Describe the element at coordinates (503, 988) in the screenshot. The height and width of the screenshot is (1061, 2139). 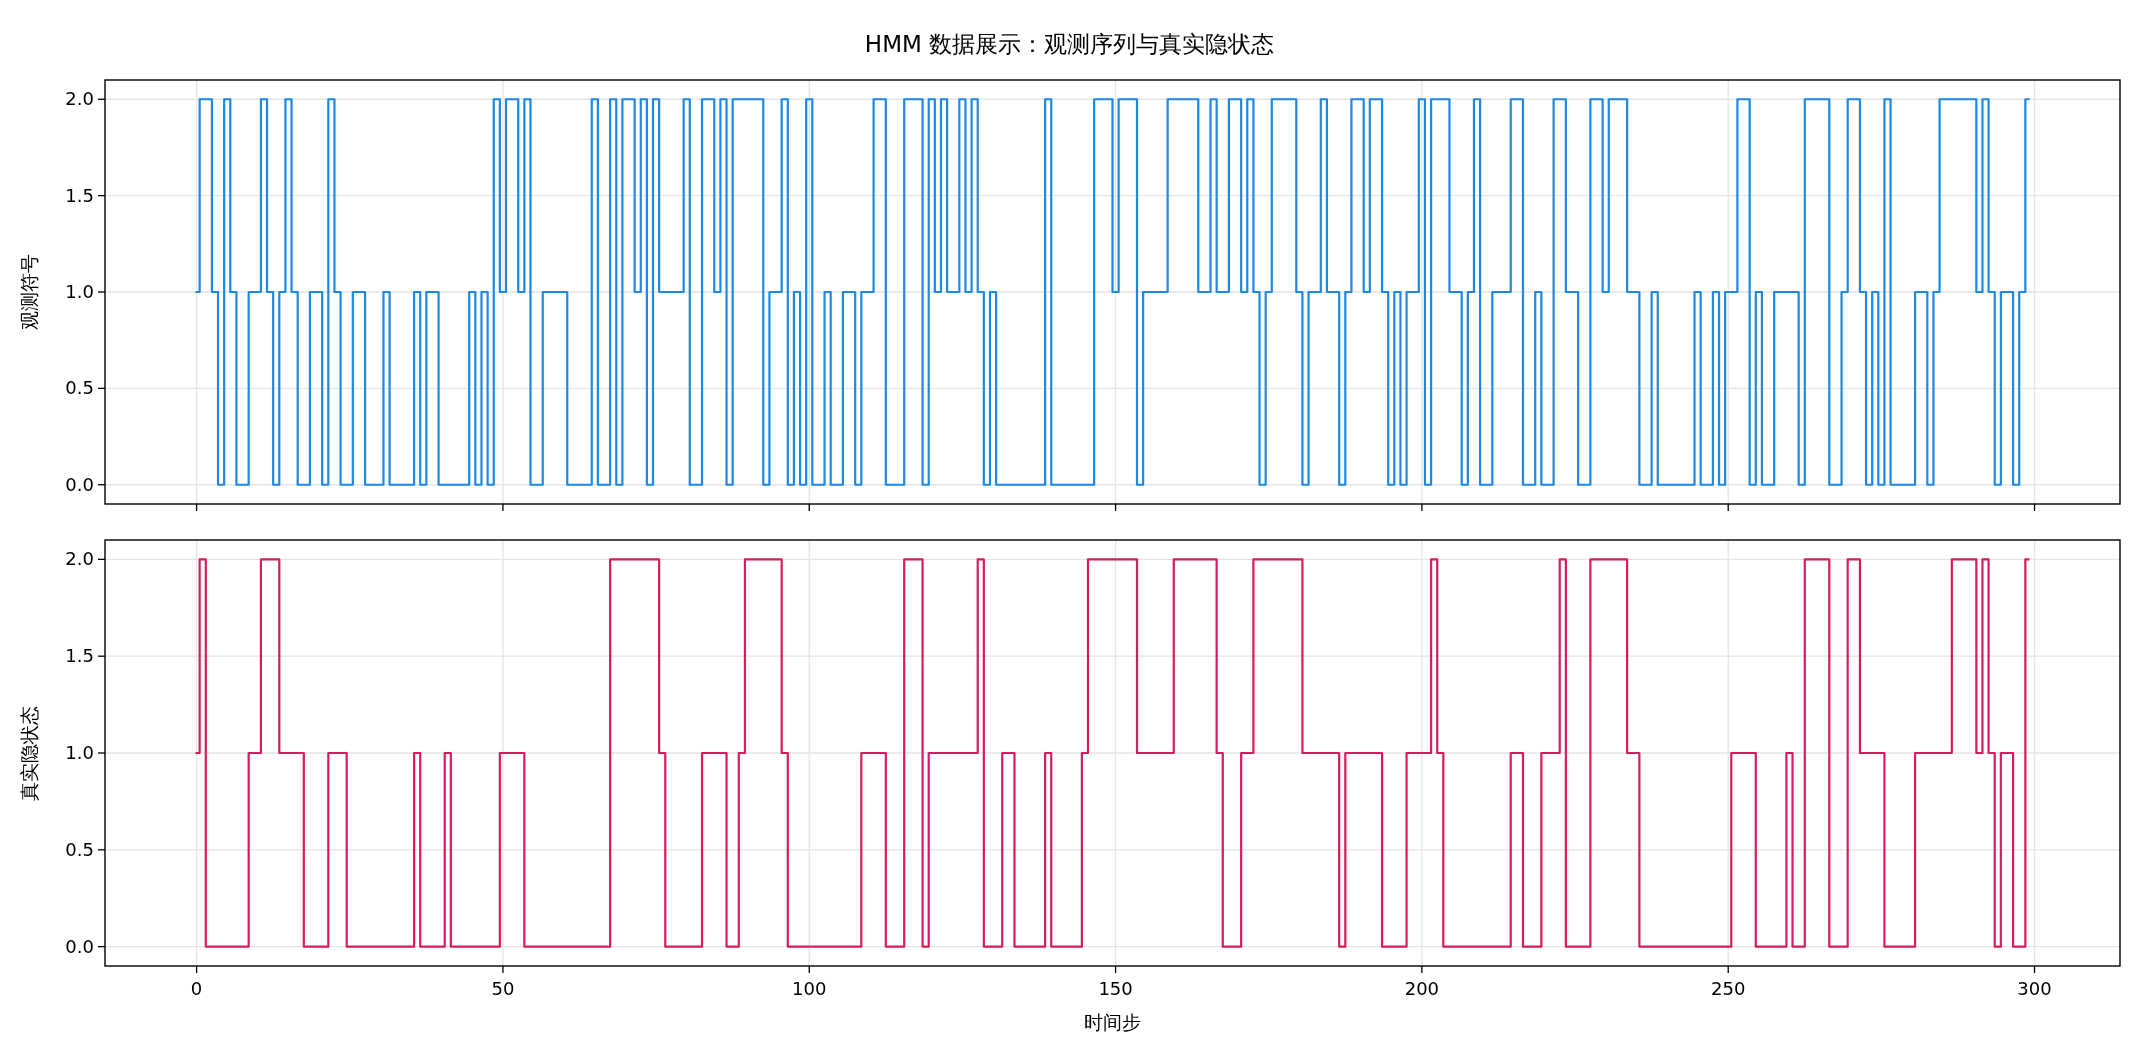
I see `x-tick-label: 50` at that location.